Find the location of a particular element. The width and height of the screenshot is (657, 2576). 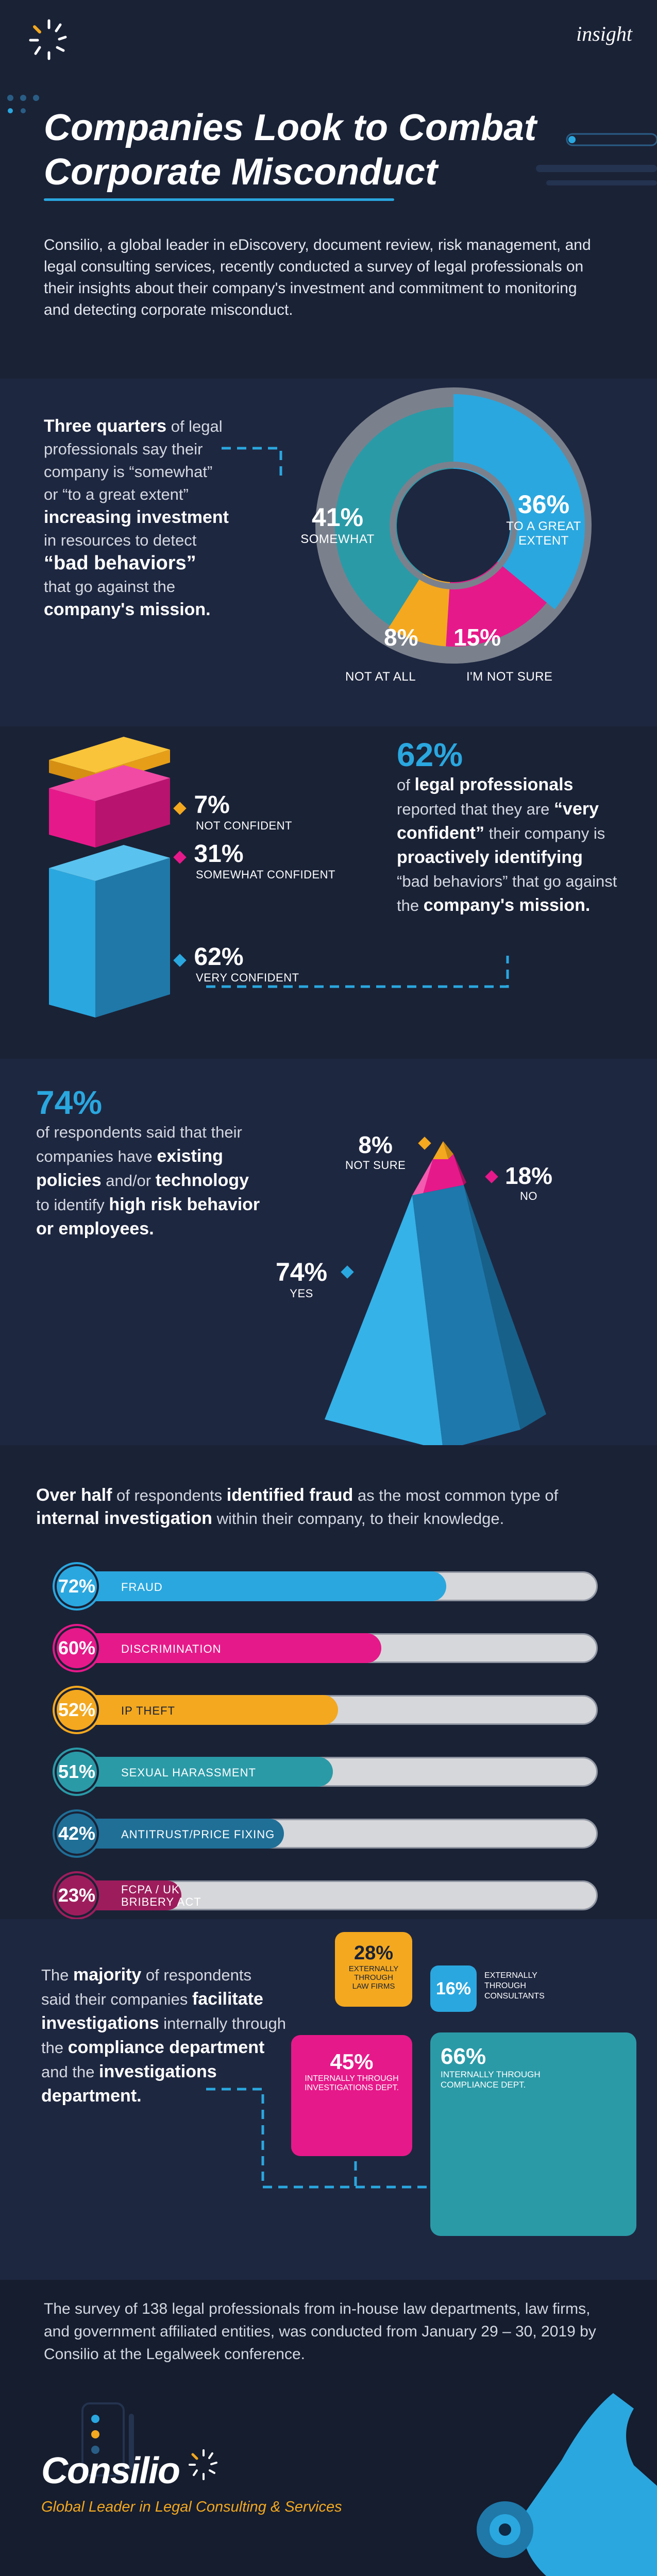

conf-pct-2: 31% is located at coordinates (219, 854).